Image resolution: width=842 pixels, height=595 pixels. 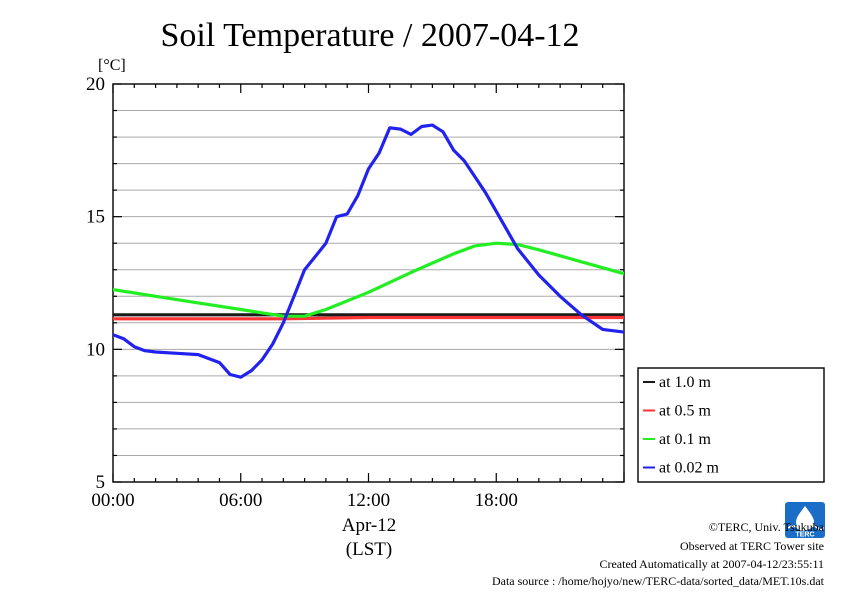 I want to click on x-tick-label: 12:00, so click(x=368, y=500).